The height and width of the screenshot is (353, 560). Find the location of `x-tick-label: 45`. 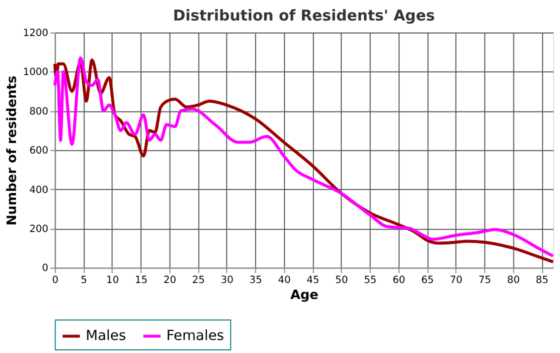

x-tick-label: 45 is located at coordinates (313, 280).